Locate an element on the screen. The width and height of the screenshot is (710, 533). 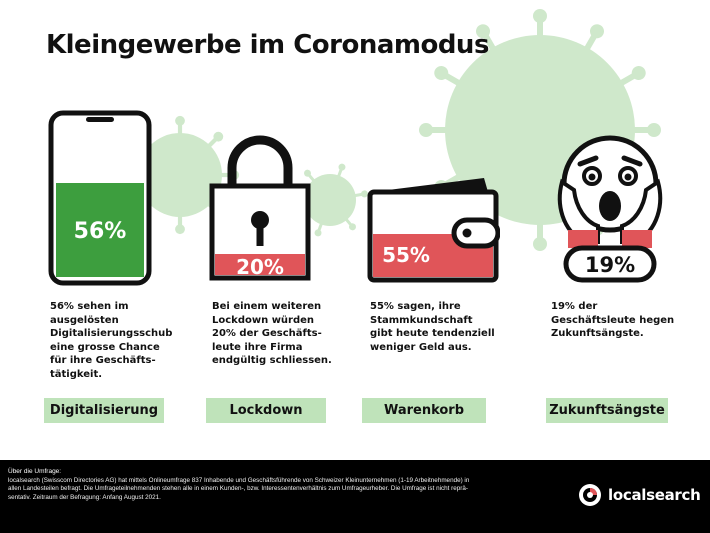
page-title: Kleingewerbe im Coronamodus is located at coordinates (267, 45).